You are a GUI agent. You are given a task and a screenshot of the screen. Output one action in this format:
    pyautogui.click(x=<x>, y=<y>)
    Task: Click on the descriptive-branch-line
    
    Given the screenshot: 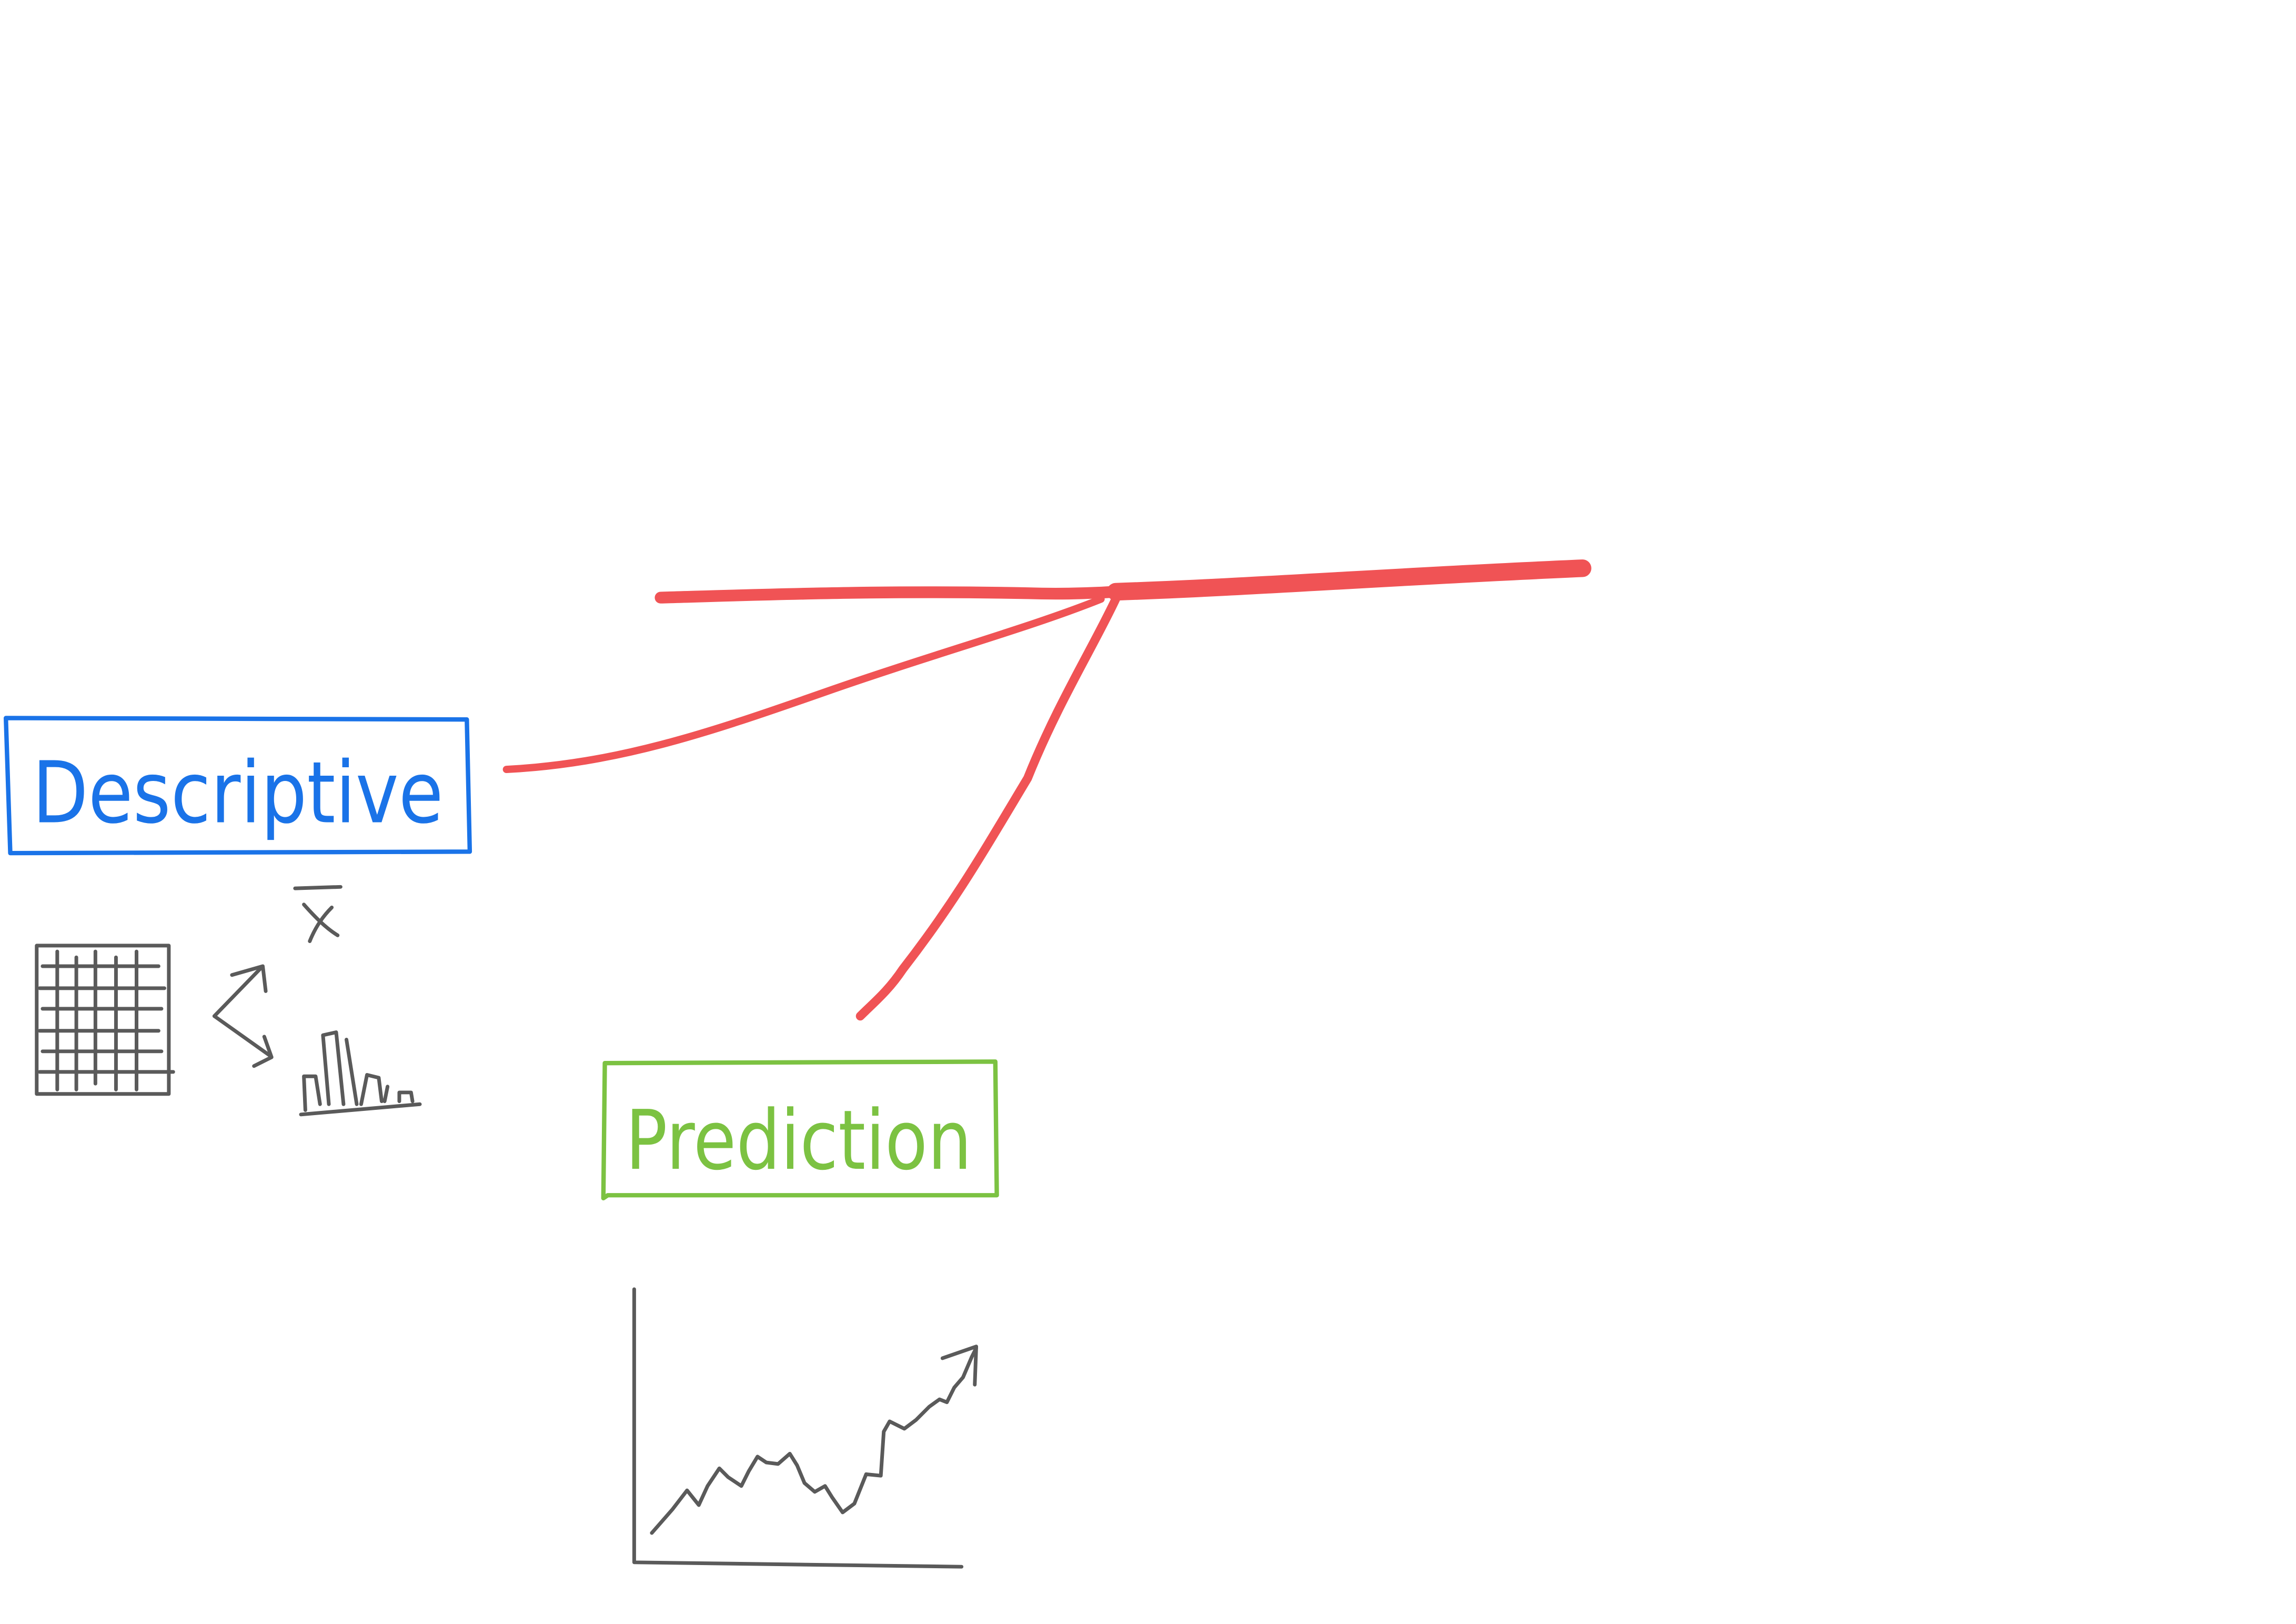 What is the action you would take?
    pyautogui.click(x=803, y=685)
    